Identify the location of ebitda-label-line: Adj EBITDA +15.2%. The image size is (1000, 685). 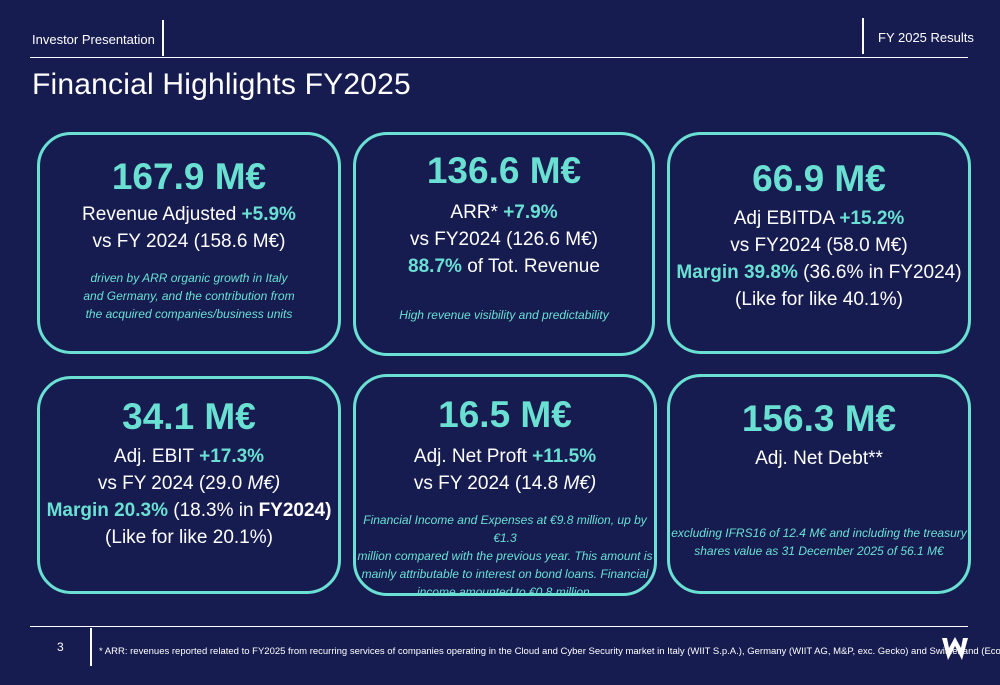
(819, 218).